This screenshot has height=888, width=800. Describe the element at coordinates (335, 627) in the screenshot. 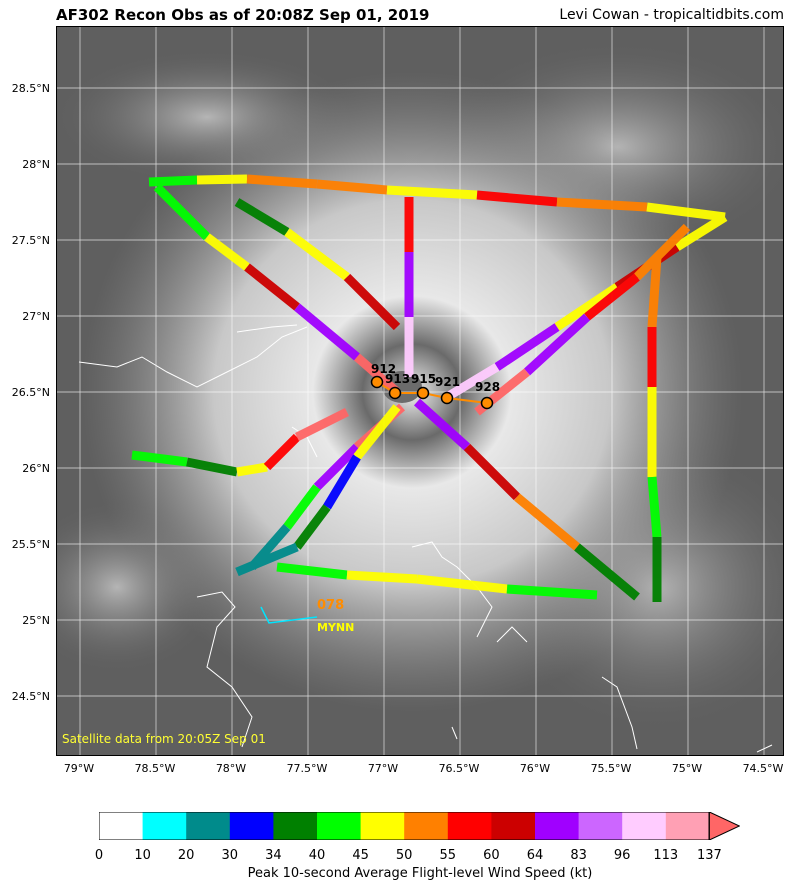

I see `station-code: MYNN` at that location.